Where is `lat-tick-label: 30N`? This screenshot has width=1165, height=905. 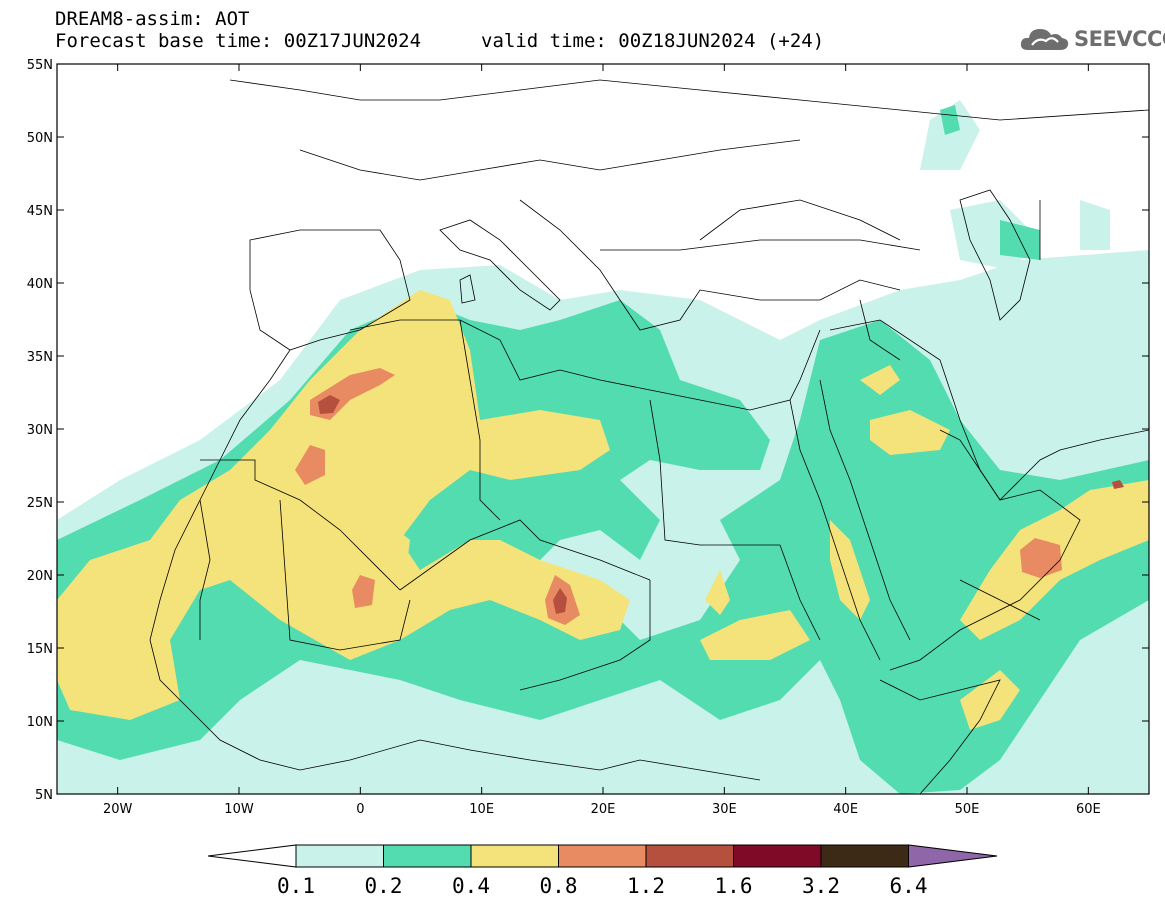 lat-tick-label: 30N is located at coordinates (40, 430).